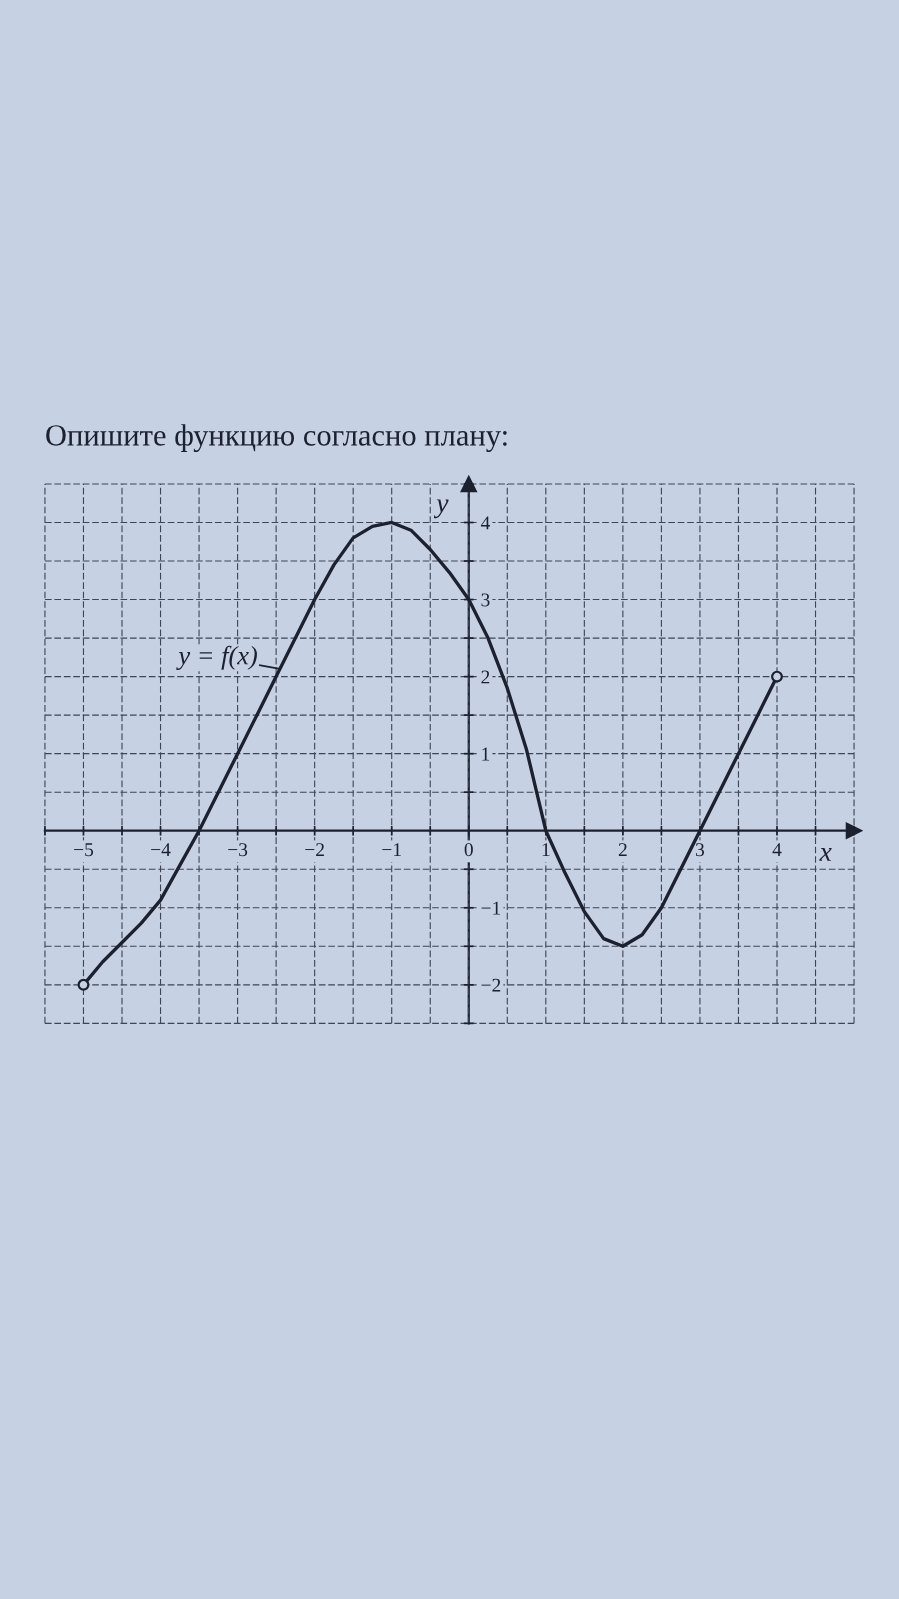  What do you see at coordinates (491, 908) in the screenshot?
I see `y-tick-label: −1` at bounding box center [491, 908].